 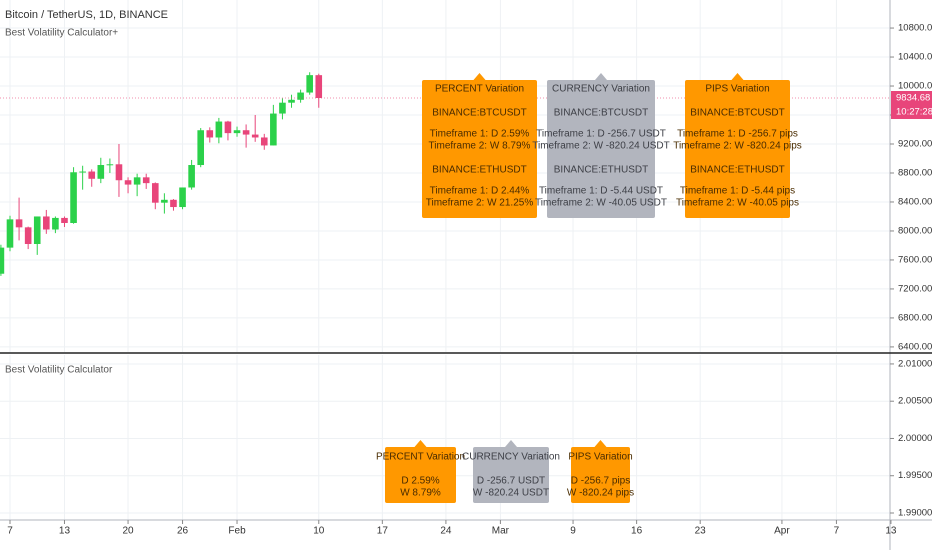 What do you see at coordinates (420, 457) in the screenshot?
I see `panel-title: PERCENT Variation` at bounding box center [420, 457].